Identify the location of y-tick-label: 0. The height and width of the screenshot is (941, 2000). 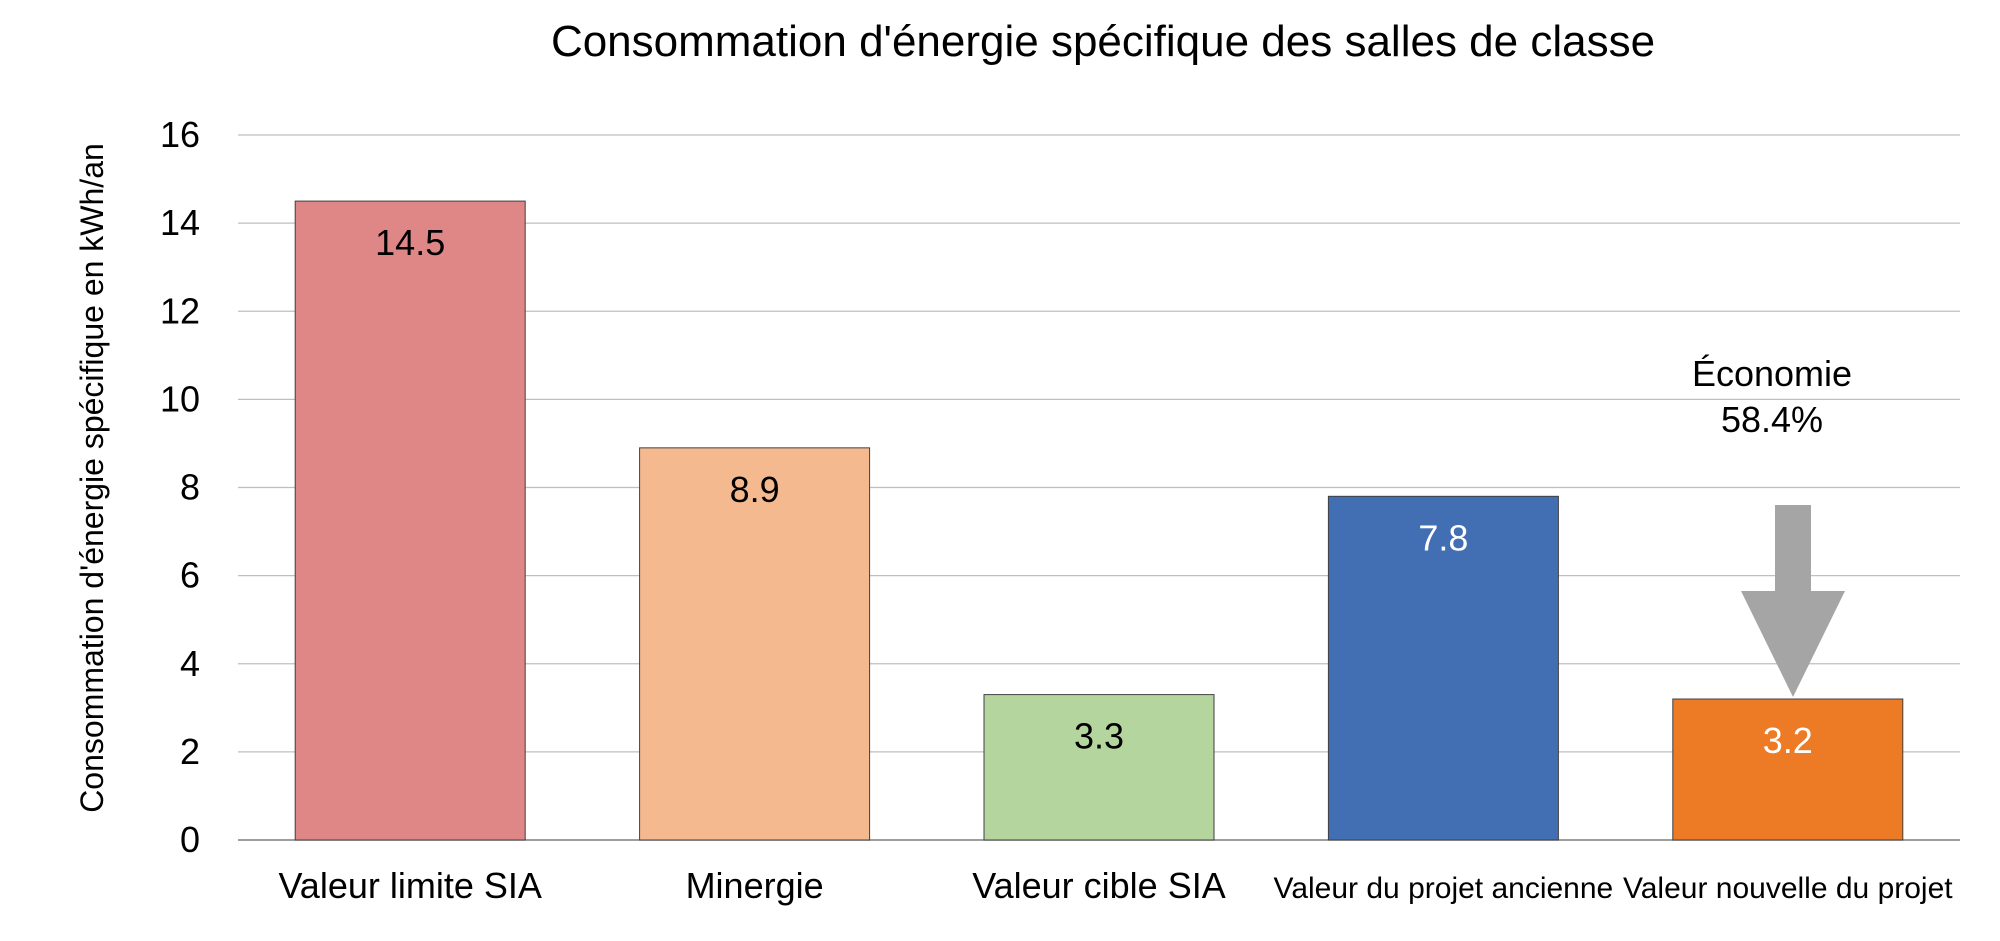
(190, 839).